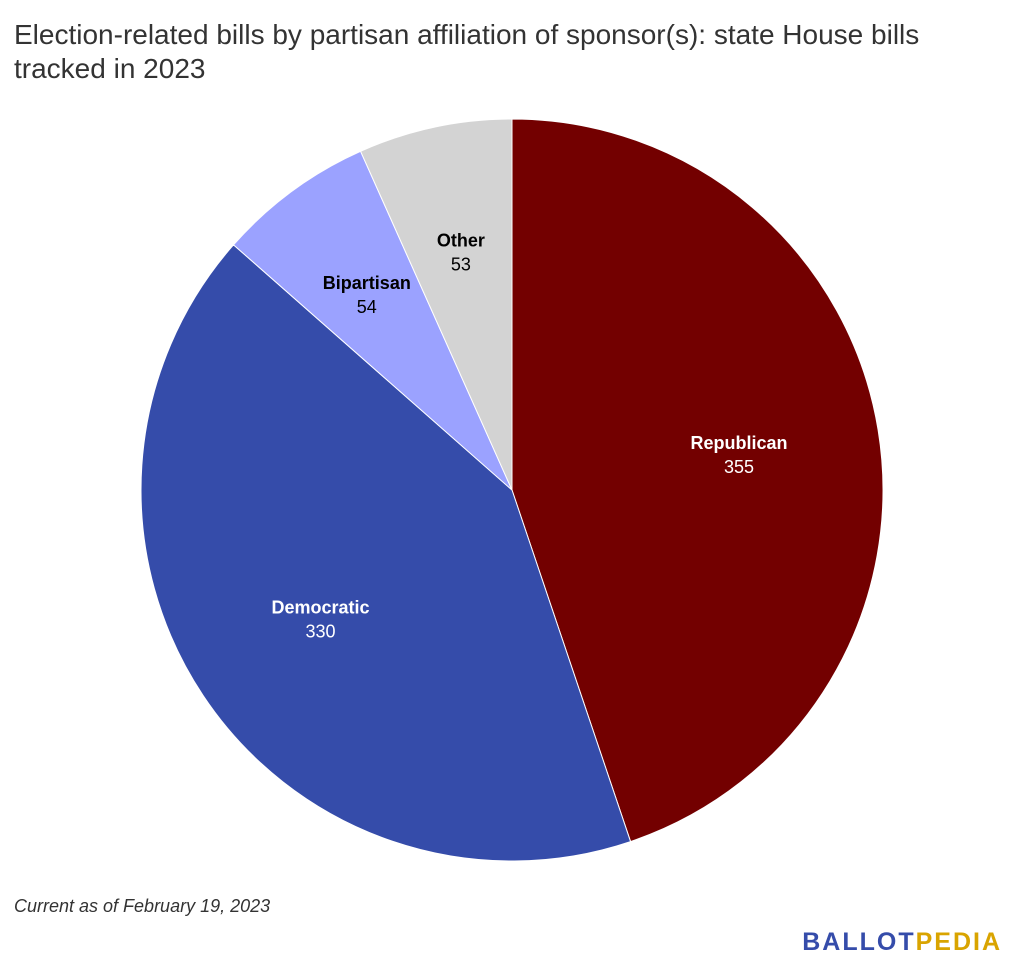 This screenshot has width=1024, height=978. What do you see at coordinates (320, 607) in the screenshot?
I see `slice-label-democratic: Democratic` at bounding box center [320, 607].